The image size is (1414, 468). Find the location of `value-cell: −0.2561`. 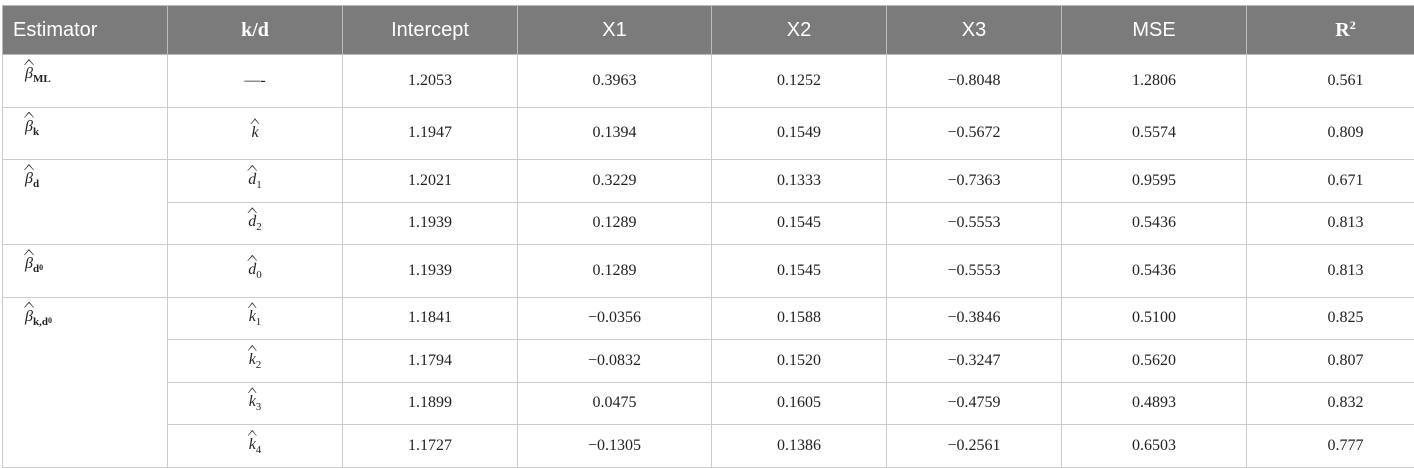

value-cell: −0.2561 is located at coordinates (974, 446).